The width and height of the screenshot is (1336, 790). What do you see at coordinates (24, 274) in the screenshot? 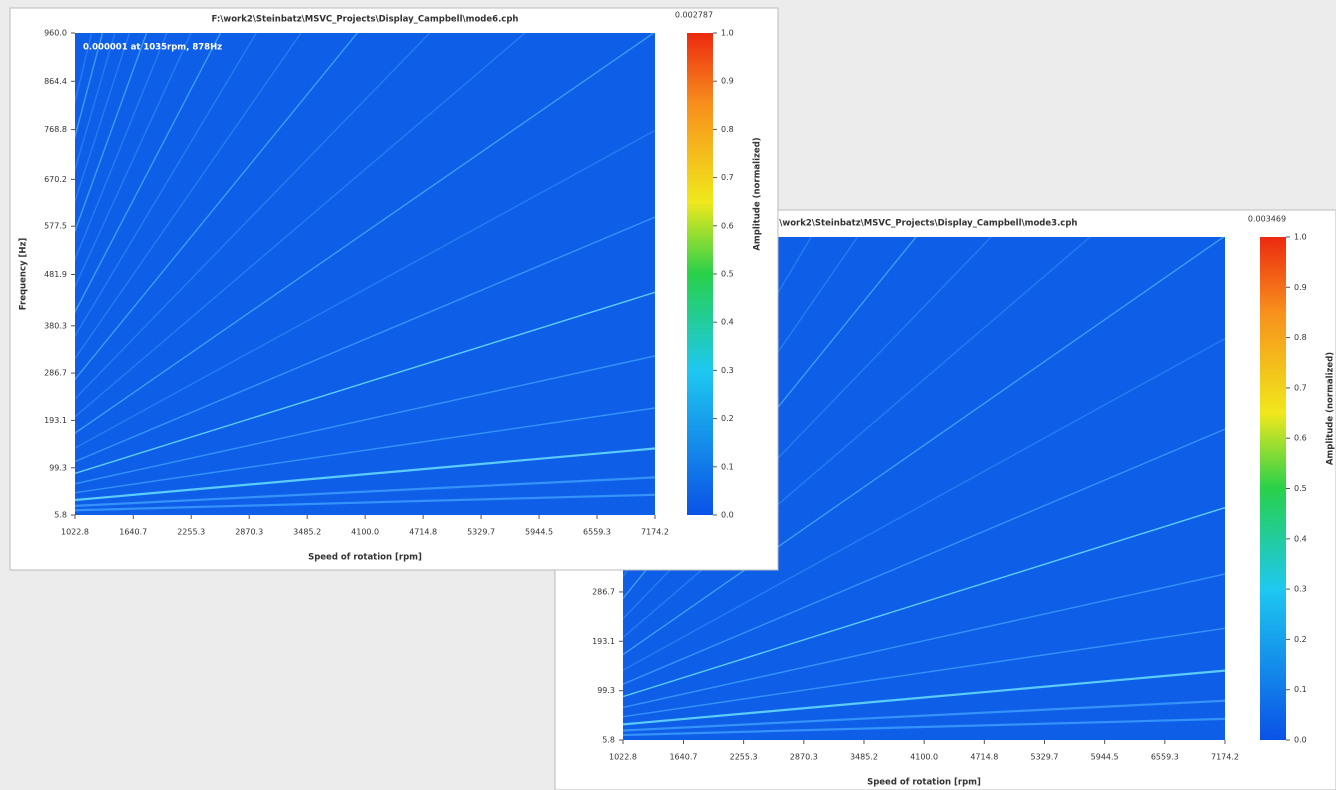
I see `y-axis-label: Frequency [Hz]` at bounding box center [24, 274].